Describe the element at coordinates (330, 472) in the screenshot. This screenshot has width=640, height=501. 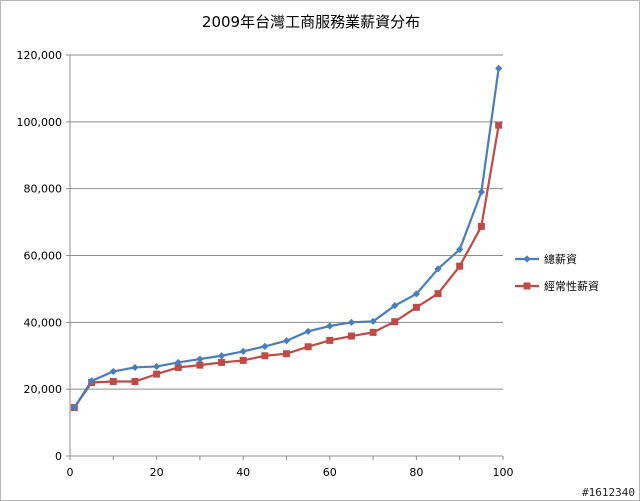
I see `x-tick-label: 60` at that location.